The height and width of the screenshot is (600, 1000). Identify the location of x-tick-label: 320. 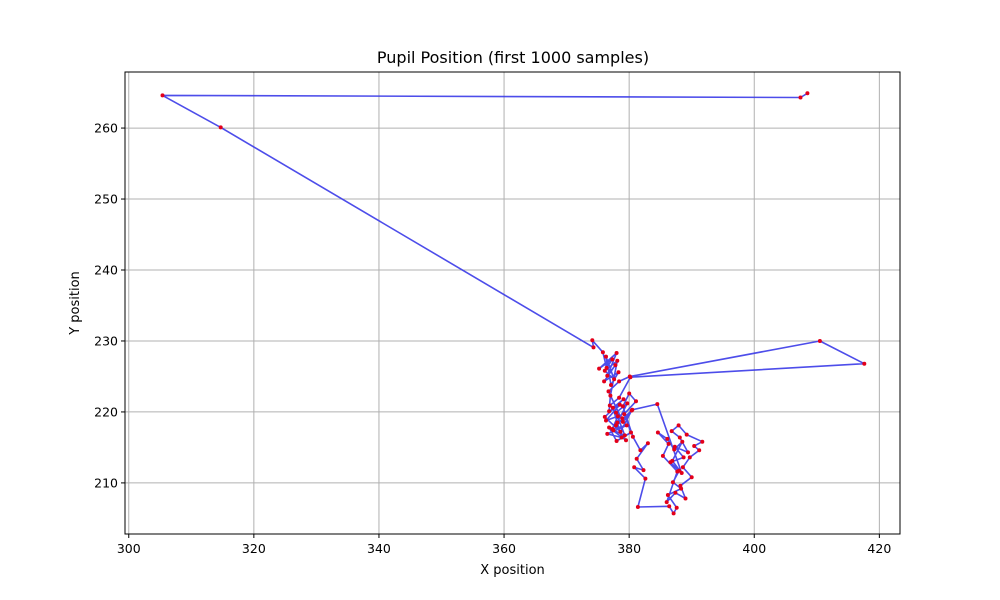
(254, 548).